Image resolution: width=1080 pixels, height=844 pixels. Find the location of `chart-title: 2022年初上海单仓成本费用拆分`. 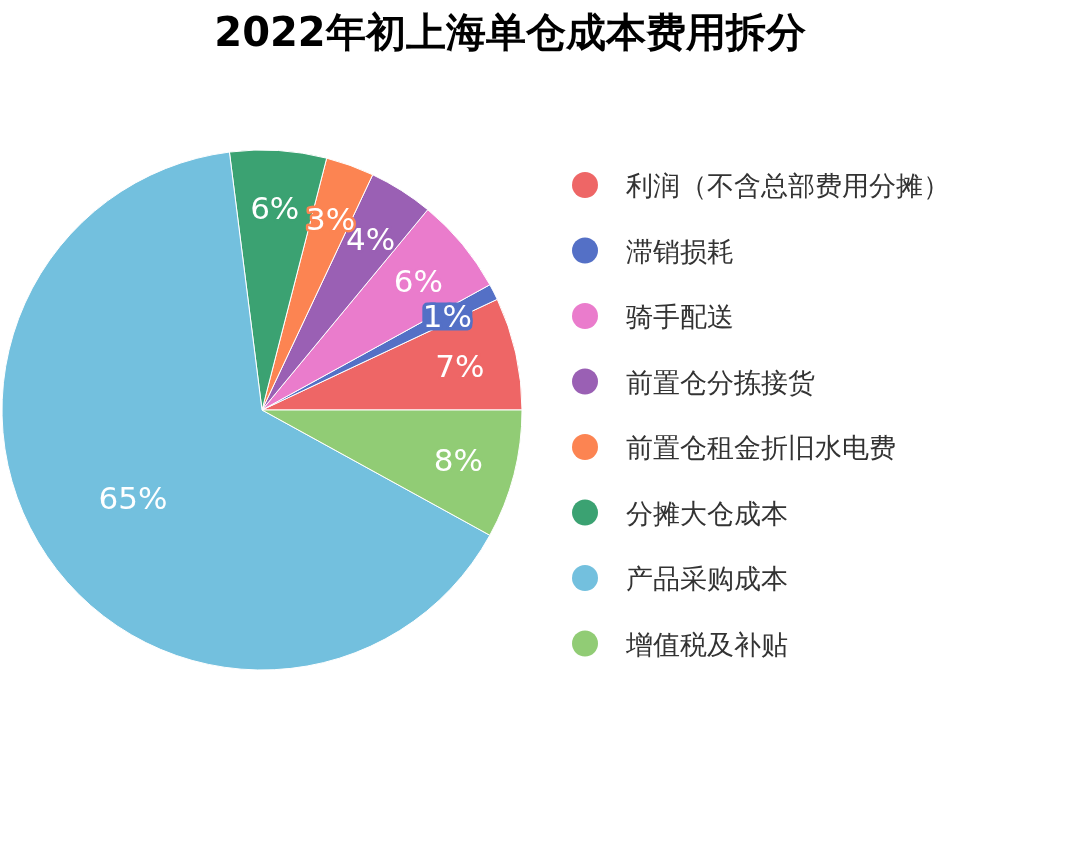

chart-title: 2022年初上海单仓成本费用拆分 is located at coordinates (510, 32).